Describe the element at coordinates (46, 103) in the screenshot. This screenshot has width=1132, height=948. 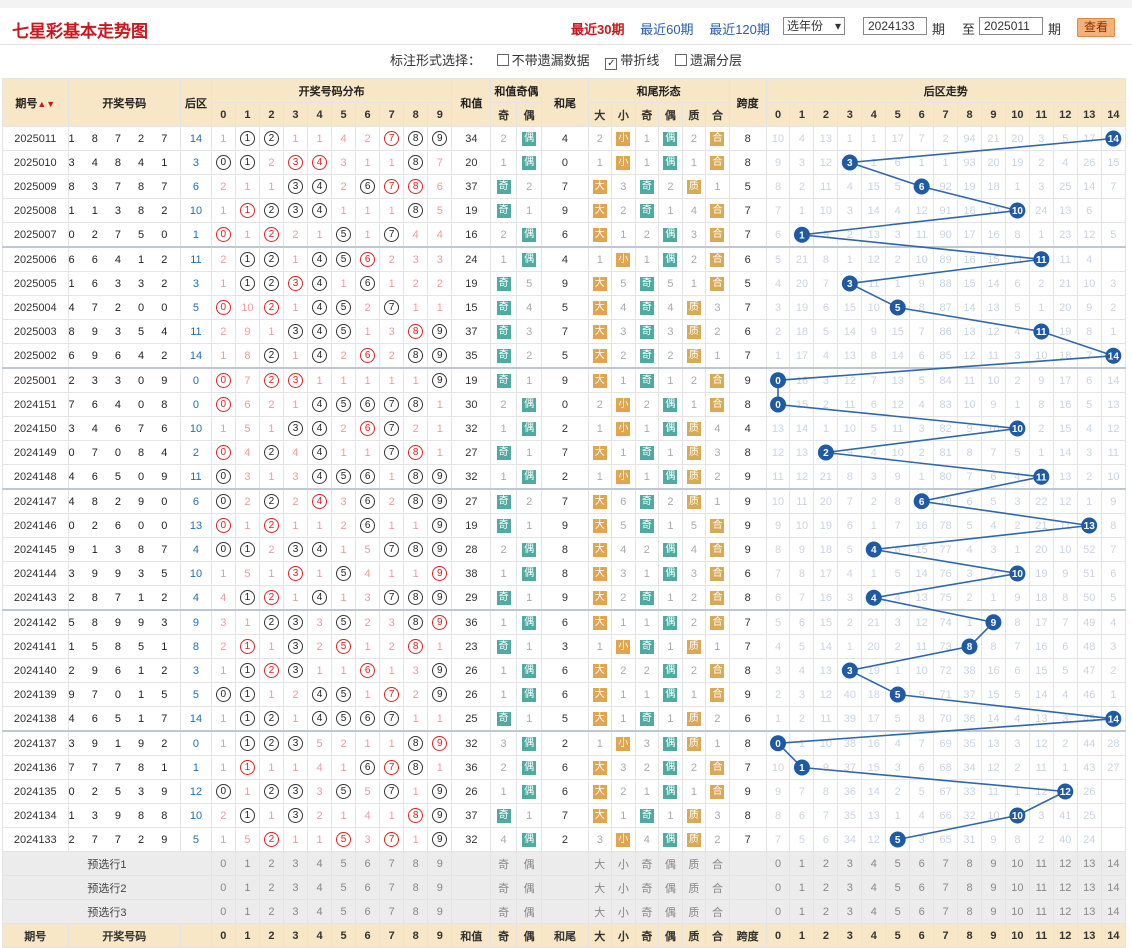
I see `sort-icon: ▲▼` at that location.